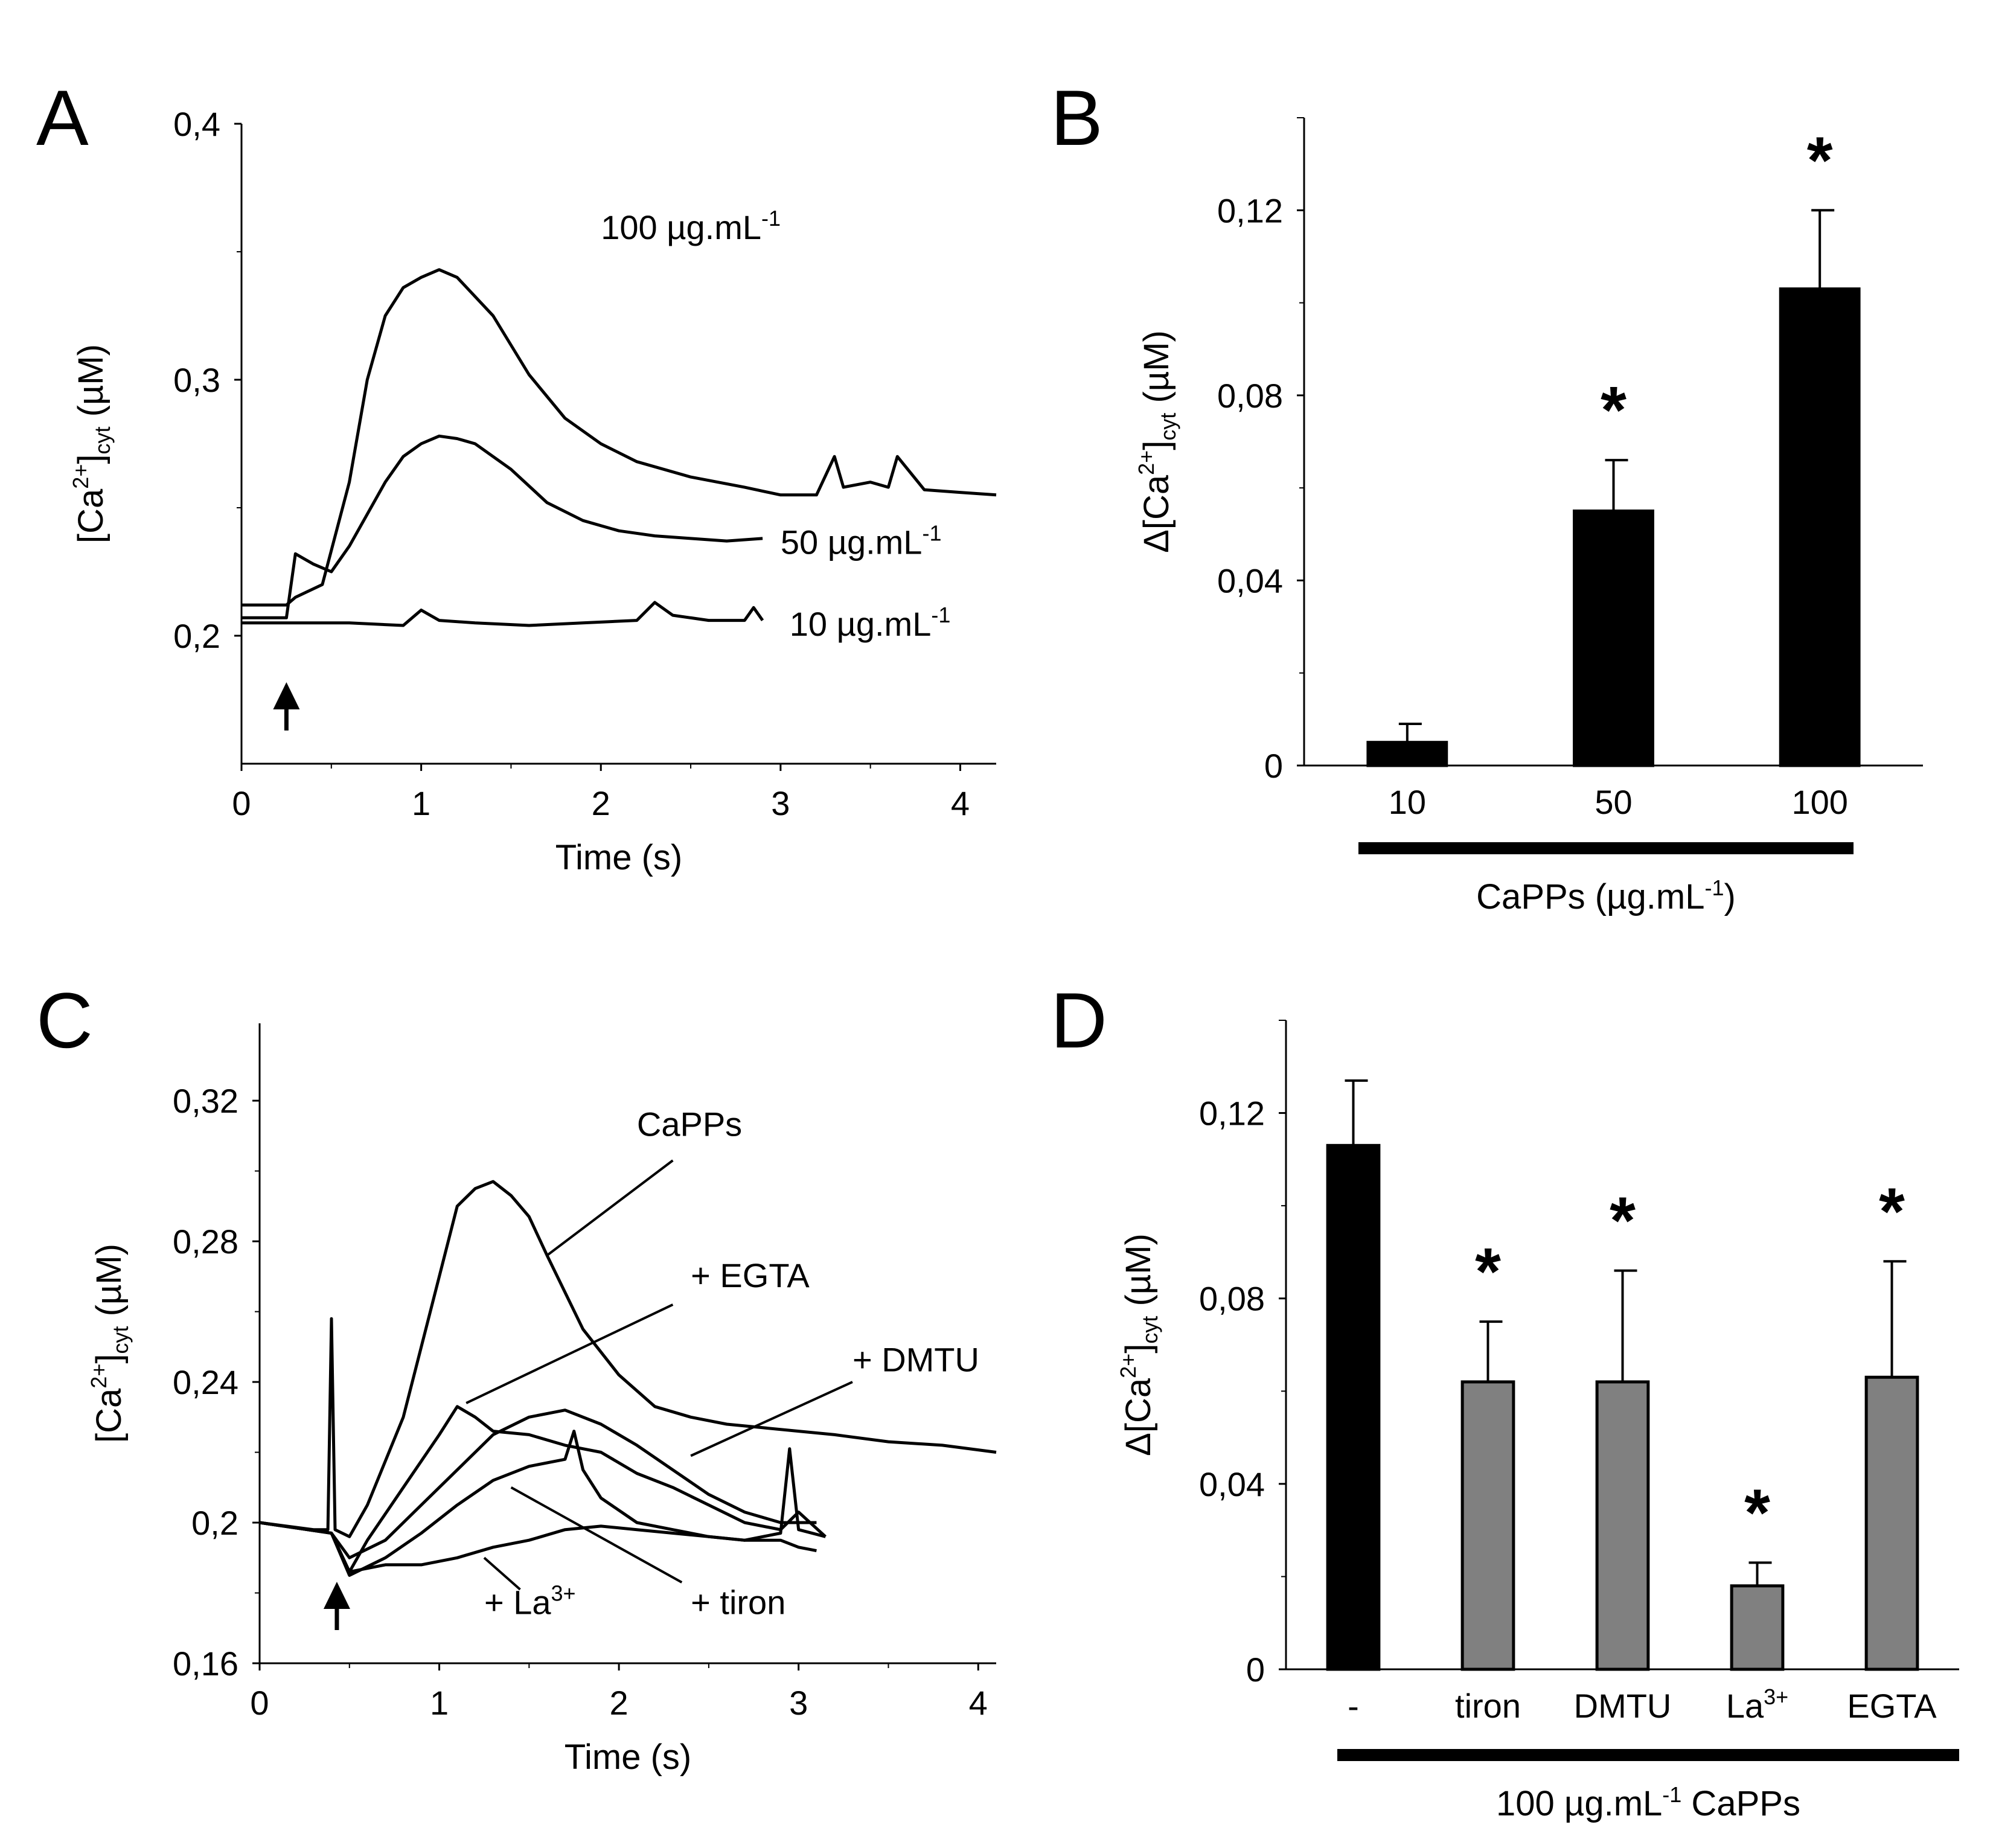  Describe the element at coordinates (1407, 802) in the screenshot. I see `panel-b-category-label: 10` at that location.